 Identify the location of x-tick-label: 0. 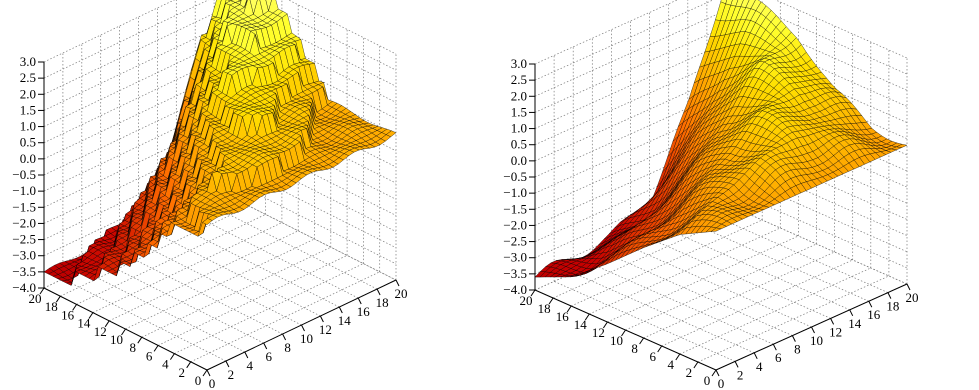
(721, 383).